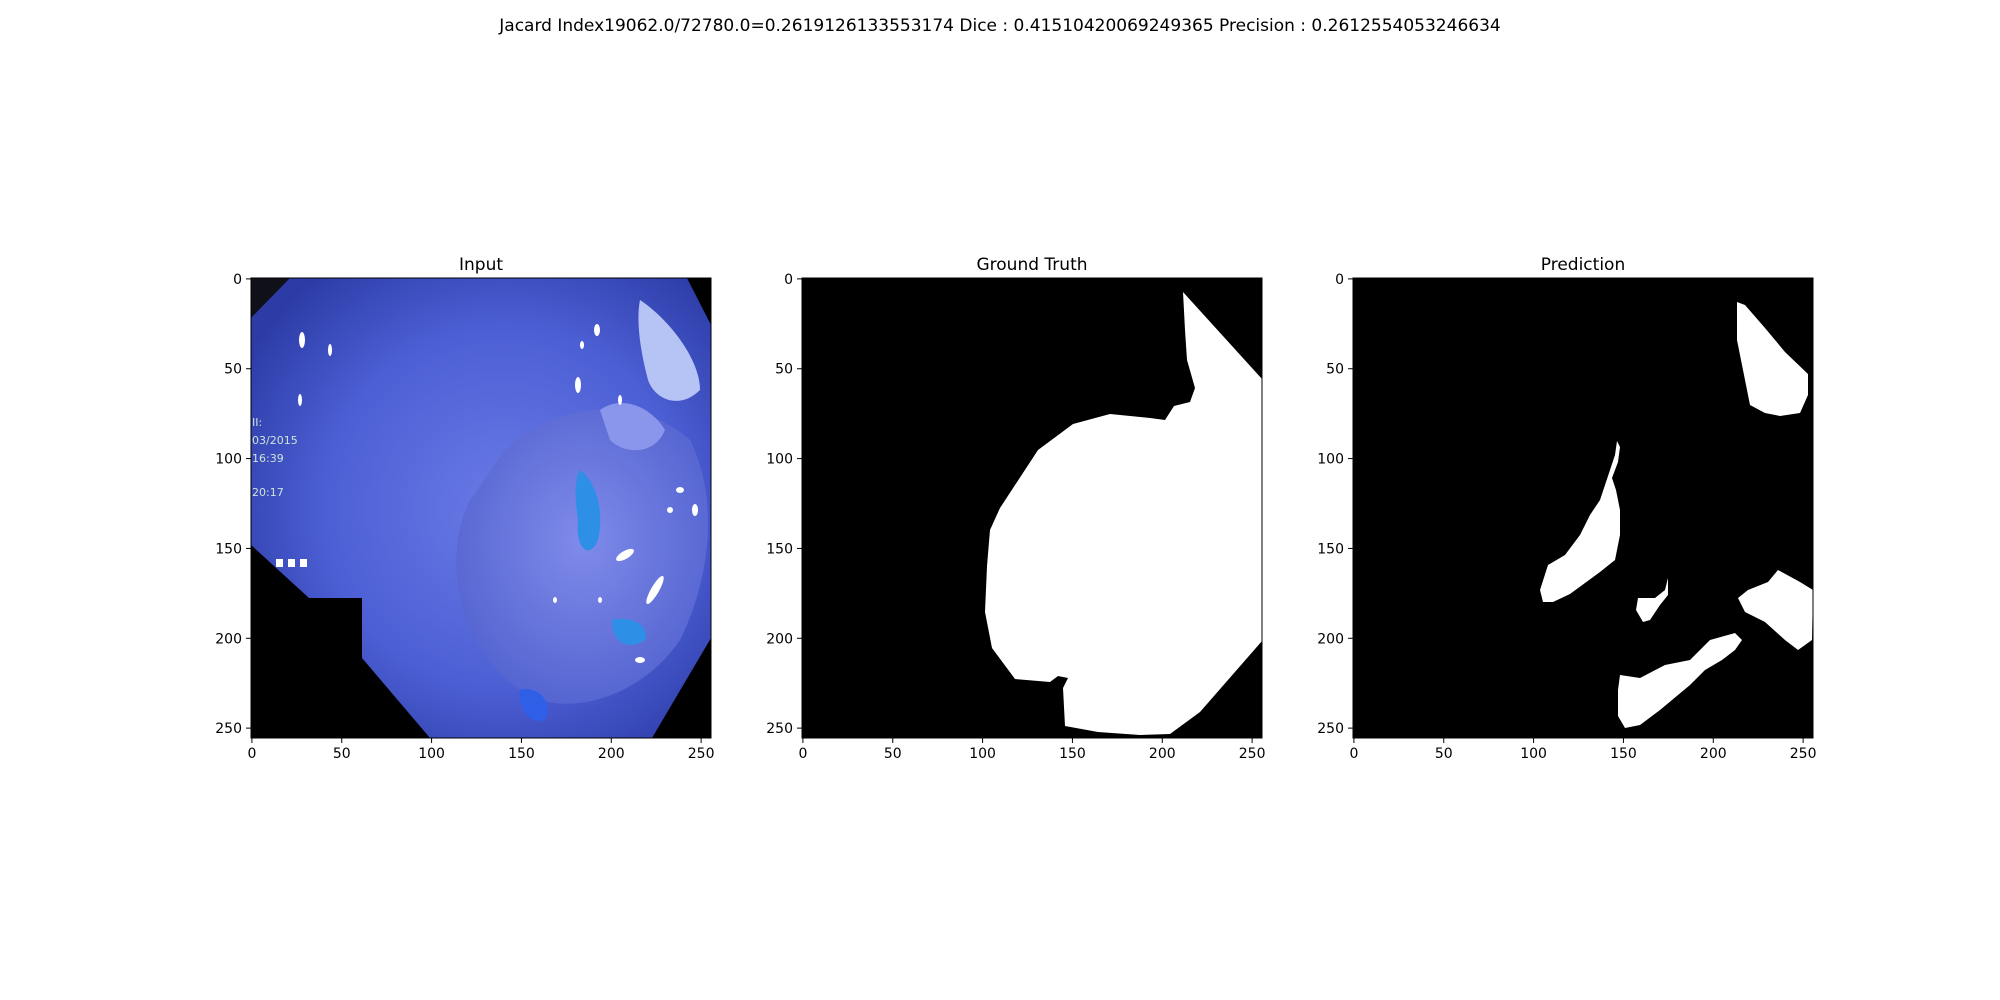 This screenshot has height=1000, width=2000. Describe the element at coordinates (270, 298) in the screenshot. I see `corner-mask` at that location.